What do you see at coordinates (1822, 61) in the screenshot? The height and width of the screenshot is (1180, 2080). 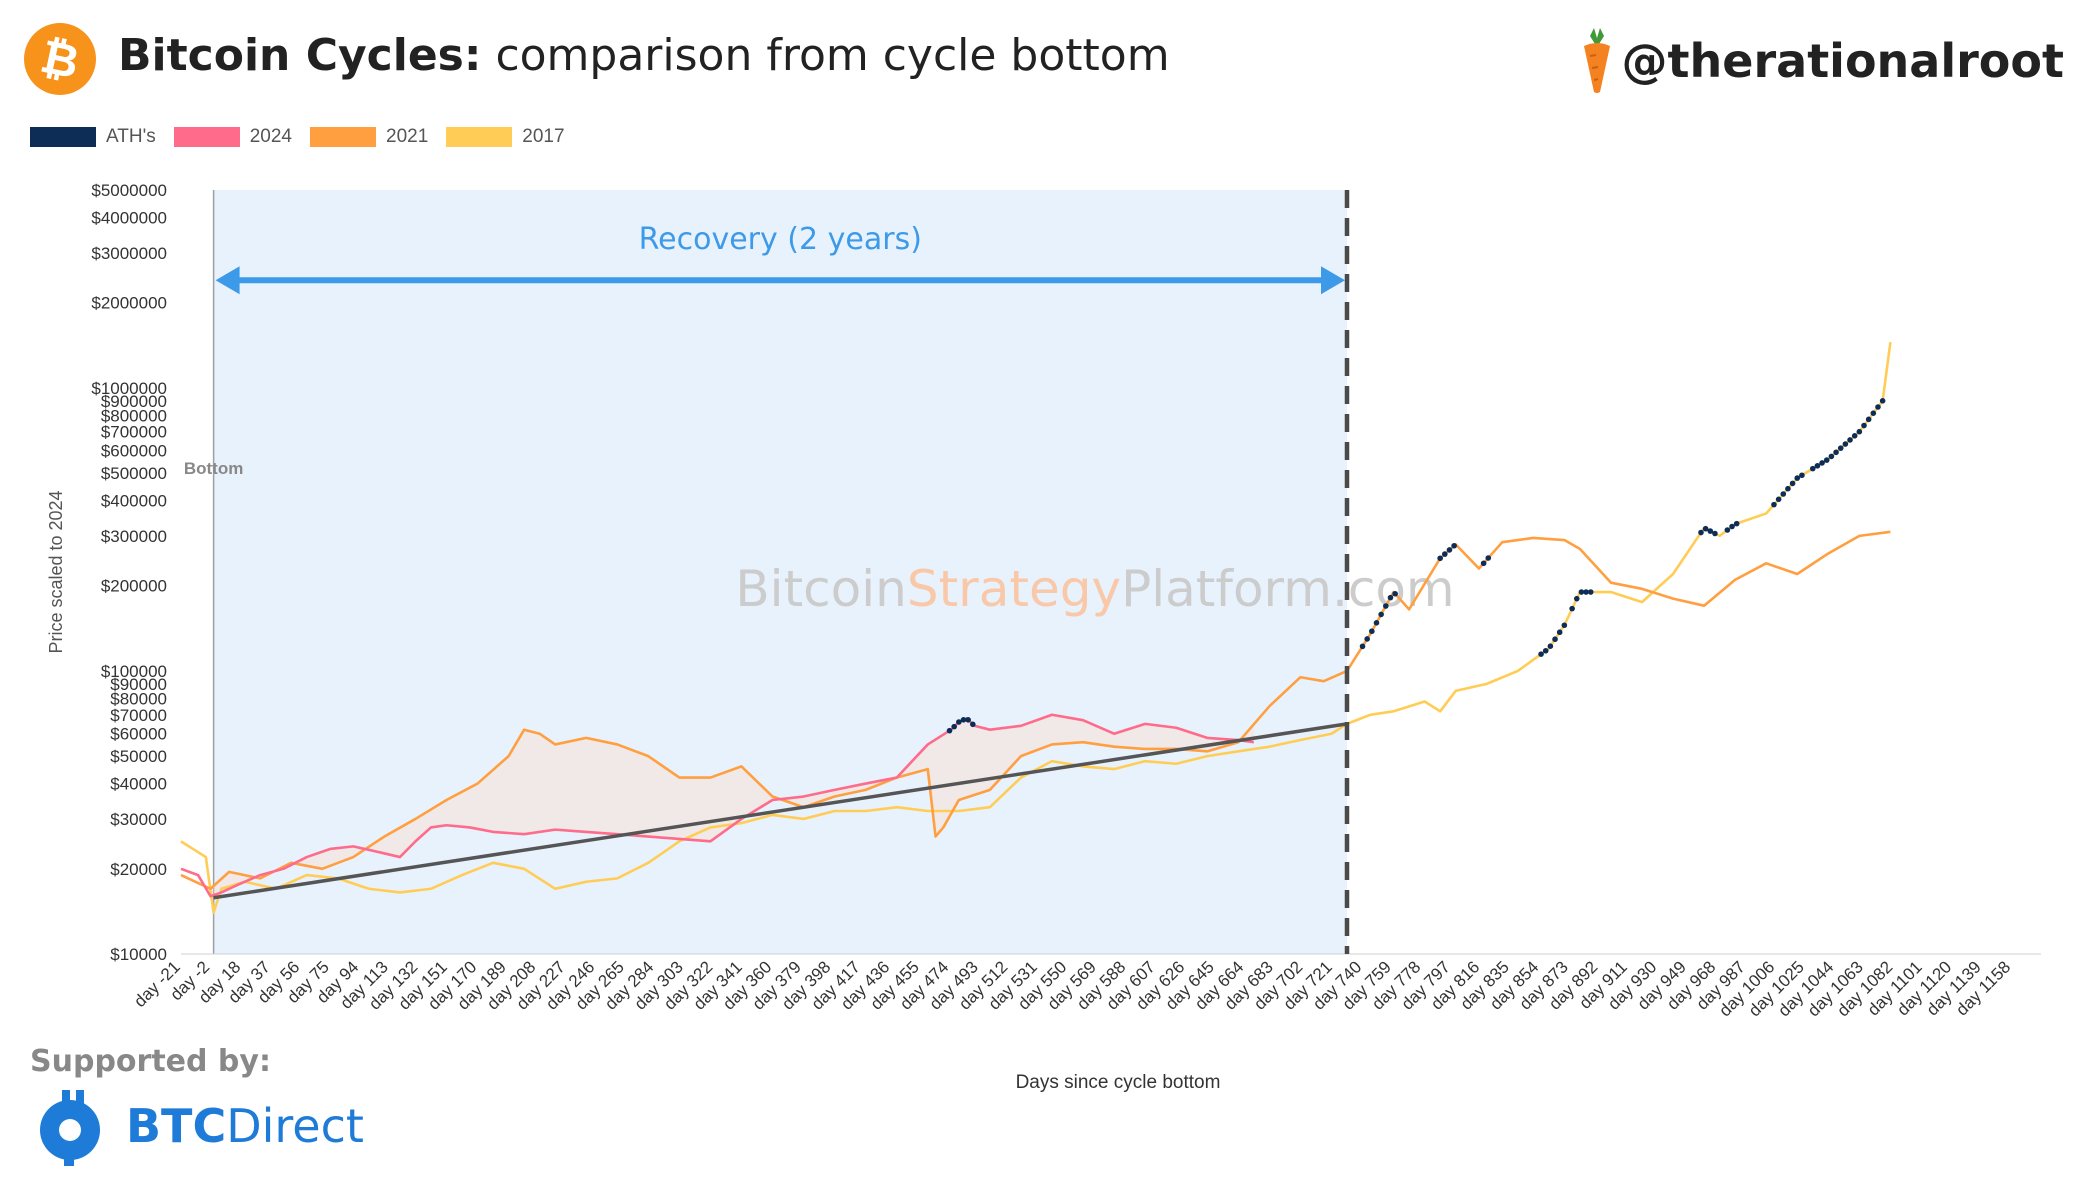 I see `author-handle: @therationalroot` at bounding box center [1822, 61].